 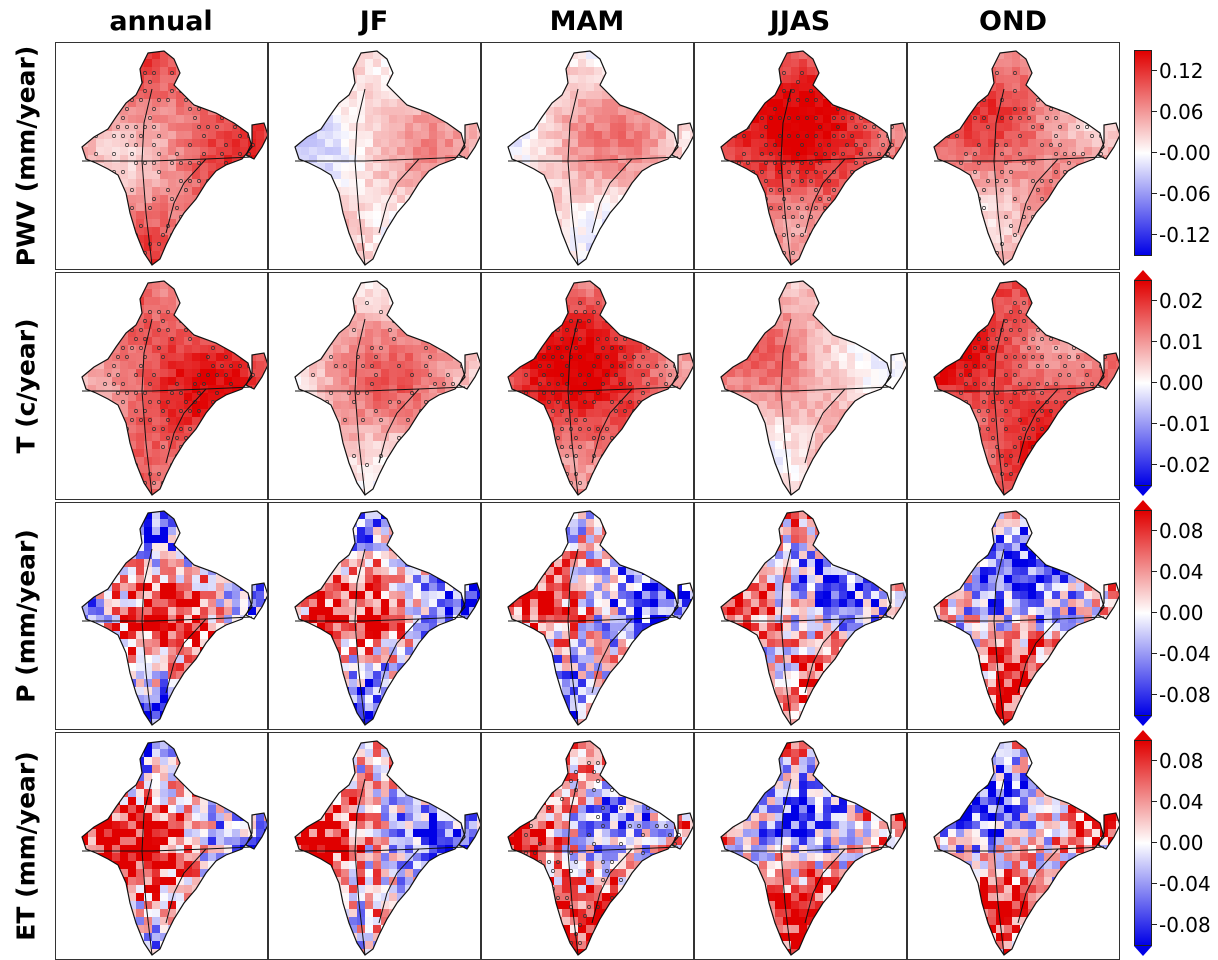 I want to click on row-label-0: PWV (mm/year), so click(x=26, y=156).